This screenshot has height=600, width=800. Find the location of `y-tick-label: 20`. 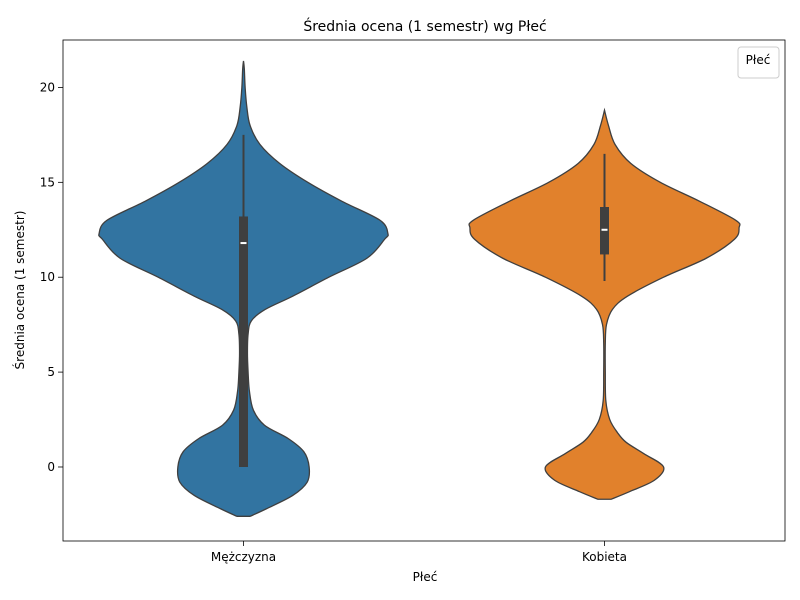

y-tick-label: 20 is located at coordinates (47, 87).